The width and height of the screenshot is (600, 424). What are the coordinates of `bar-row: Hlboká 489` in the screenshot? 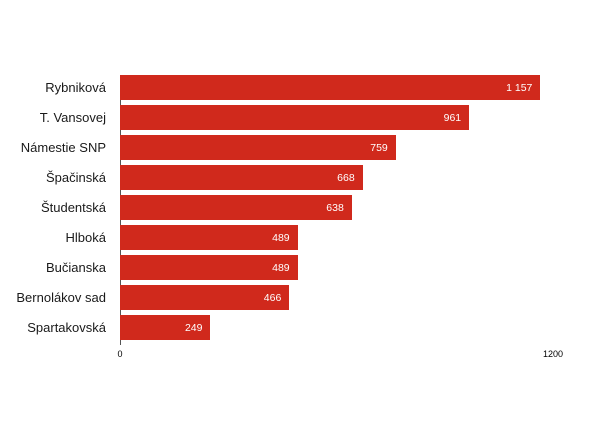 It's located at (278, 237).